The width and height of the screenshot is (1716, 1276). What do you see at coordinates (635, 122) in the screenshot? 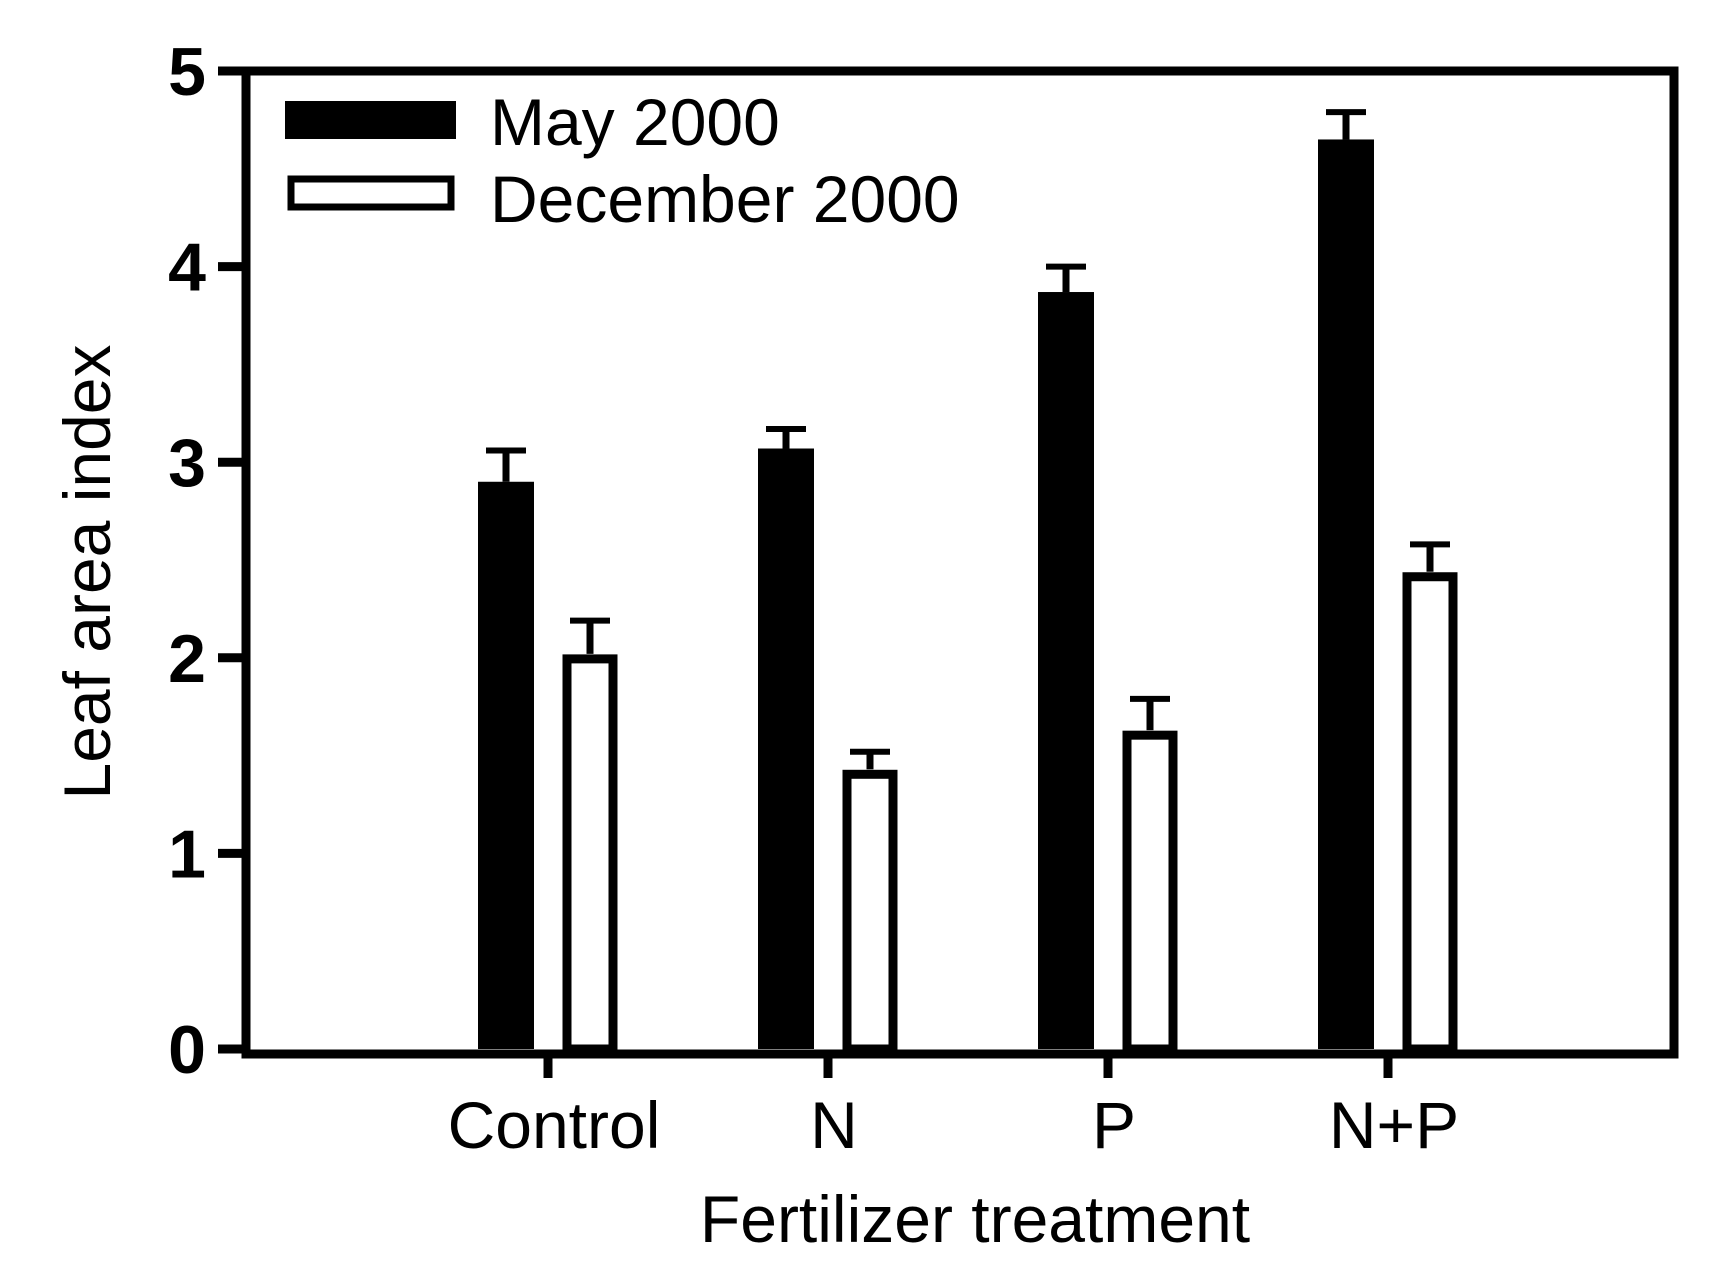
I see `legend-label-may-2000: May 2000` at bounding box center [635, 122].